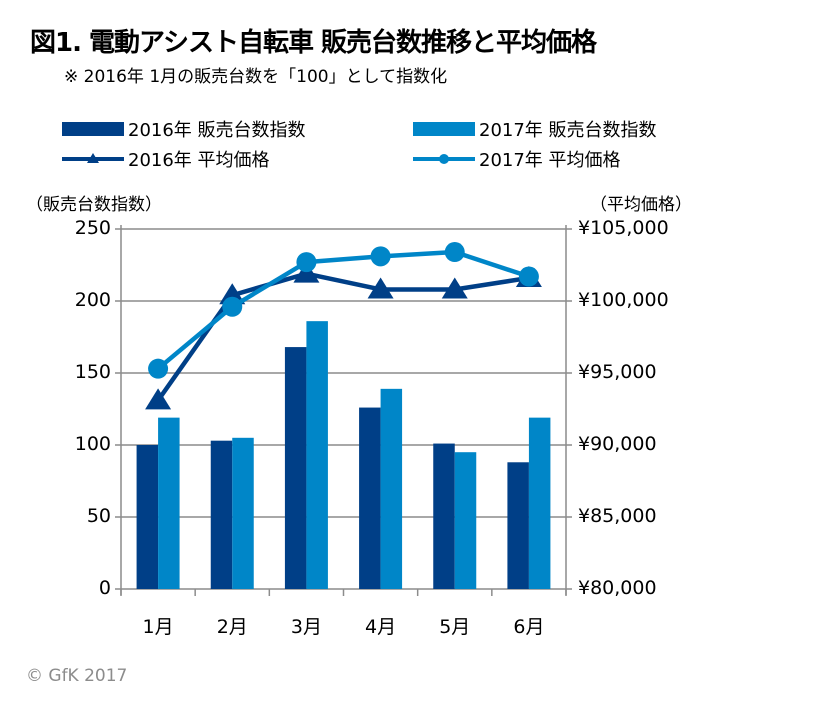 The width and height of the screenshot is (840, 712). What do you see at coordinates (256, 77) in the screenshot?
I see `chart-subtitle: ※ 2016年 1月の販売台数を「100」として指数化` at bounding box center [256, 77].